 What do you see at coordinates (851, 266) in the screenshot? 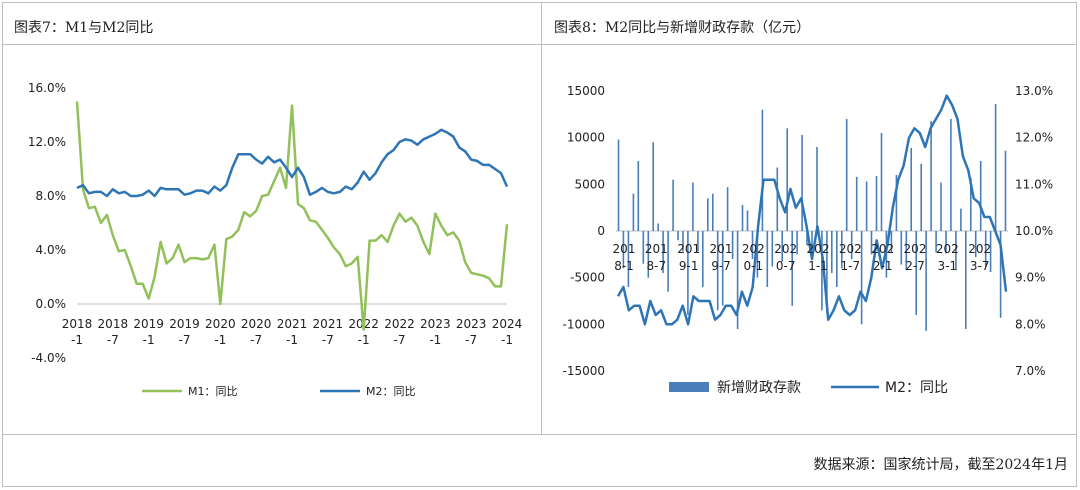
I see `x-tick-label-bottom: 1-7` at bounding box center [851, 266].